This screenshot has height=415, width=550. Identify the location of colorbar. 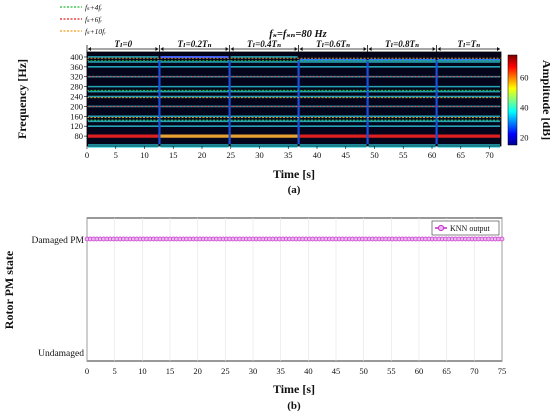
(512, 100).